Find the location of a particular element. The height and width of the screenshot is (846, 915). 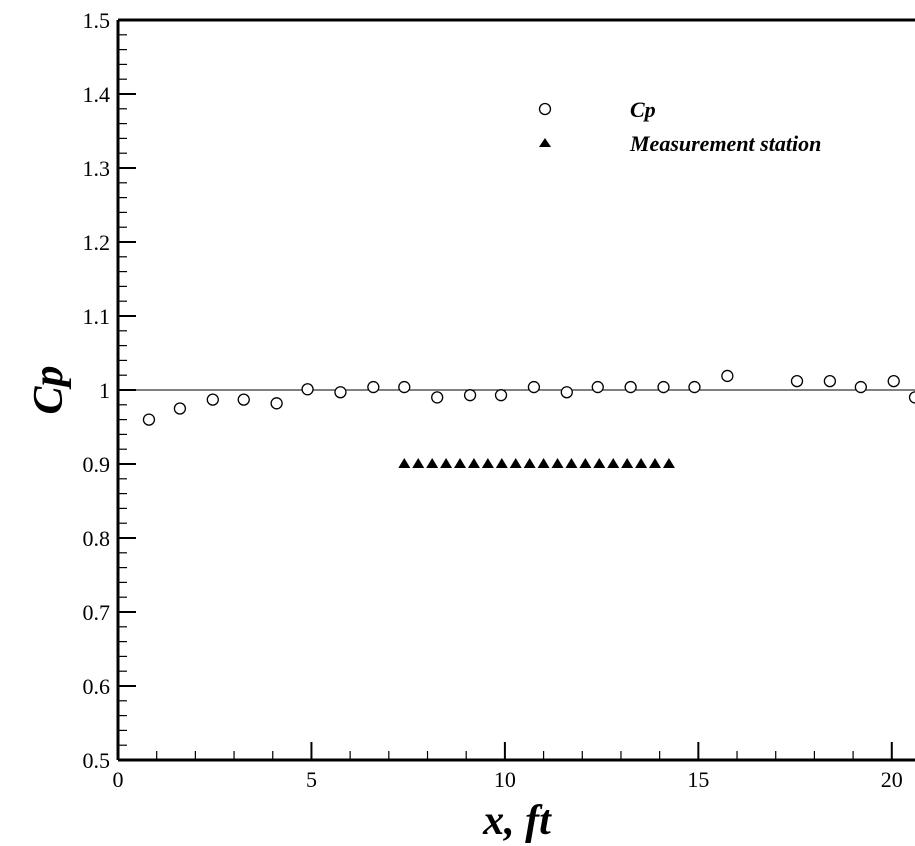

y-tick-label: 1.1 is located at coordinates (97, 316).